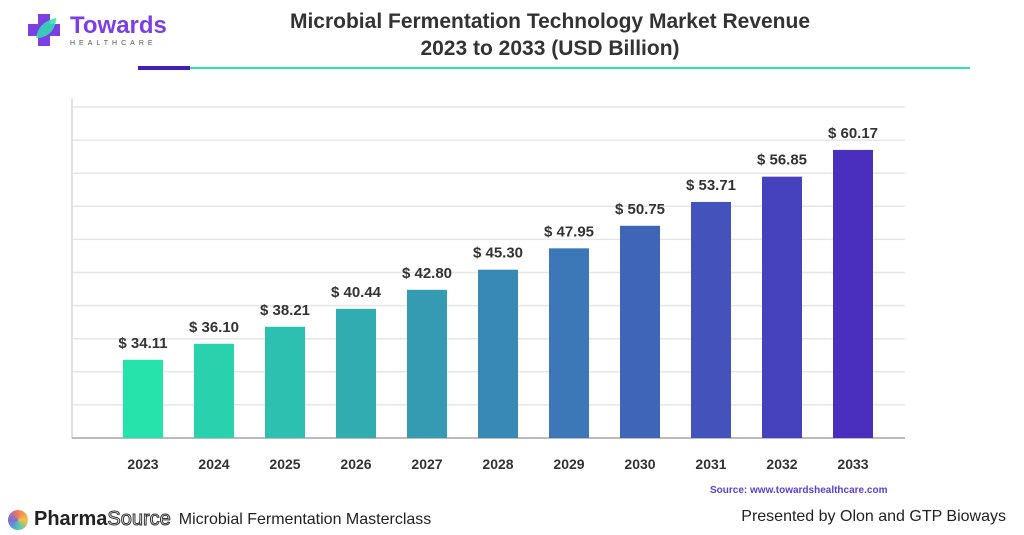 This screenshot has width=1024, height=535. Describe the element at coordinates (640, 209) in the screenshot. I see `data-label: $ 50.75` at that location.